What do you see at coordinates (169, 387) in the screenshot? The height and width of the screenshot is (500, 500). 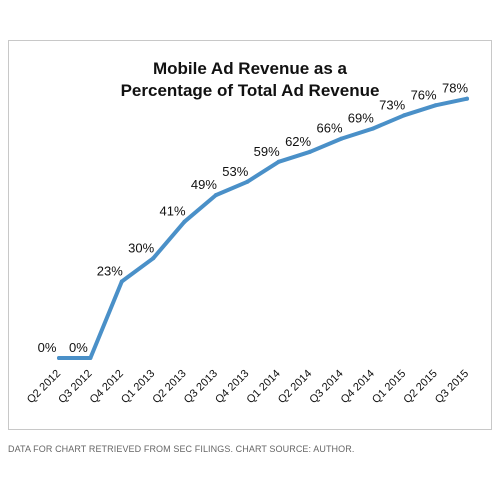 I see `x-tick-label: Q2 2013` at bounding box center [169, 387].